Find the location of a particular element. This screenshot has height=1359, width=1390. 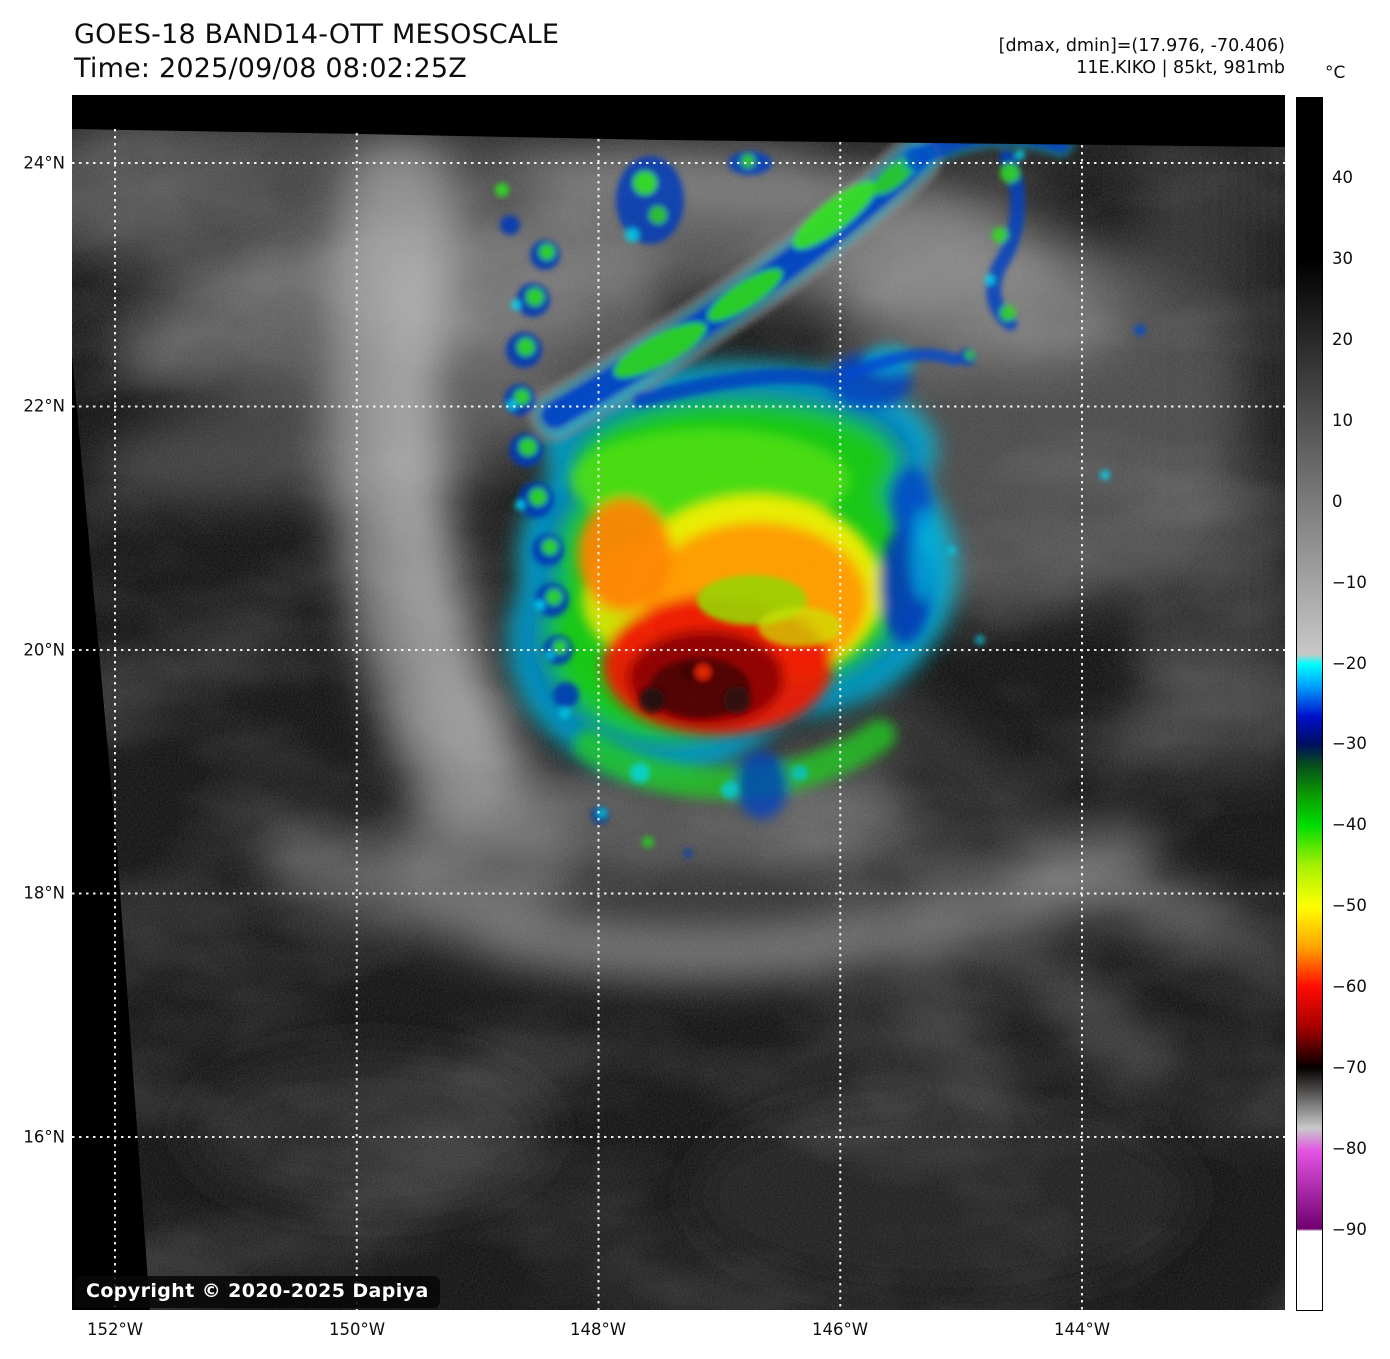

lon-axis-label: 150°W is located at coordinates (357, 1329).